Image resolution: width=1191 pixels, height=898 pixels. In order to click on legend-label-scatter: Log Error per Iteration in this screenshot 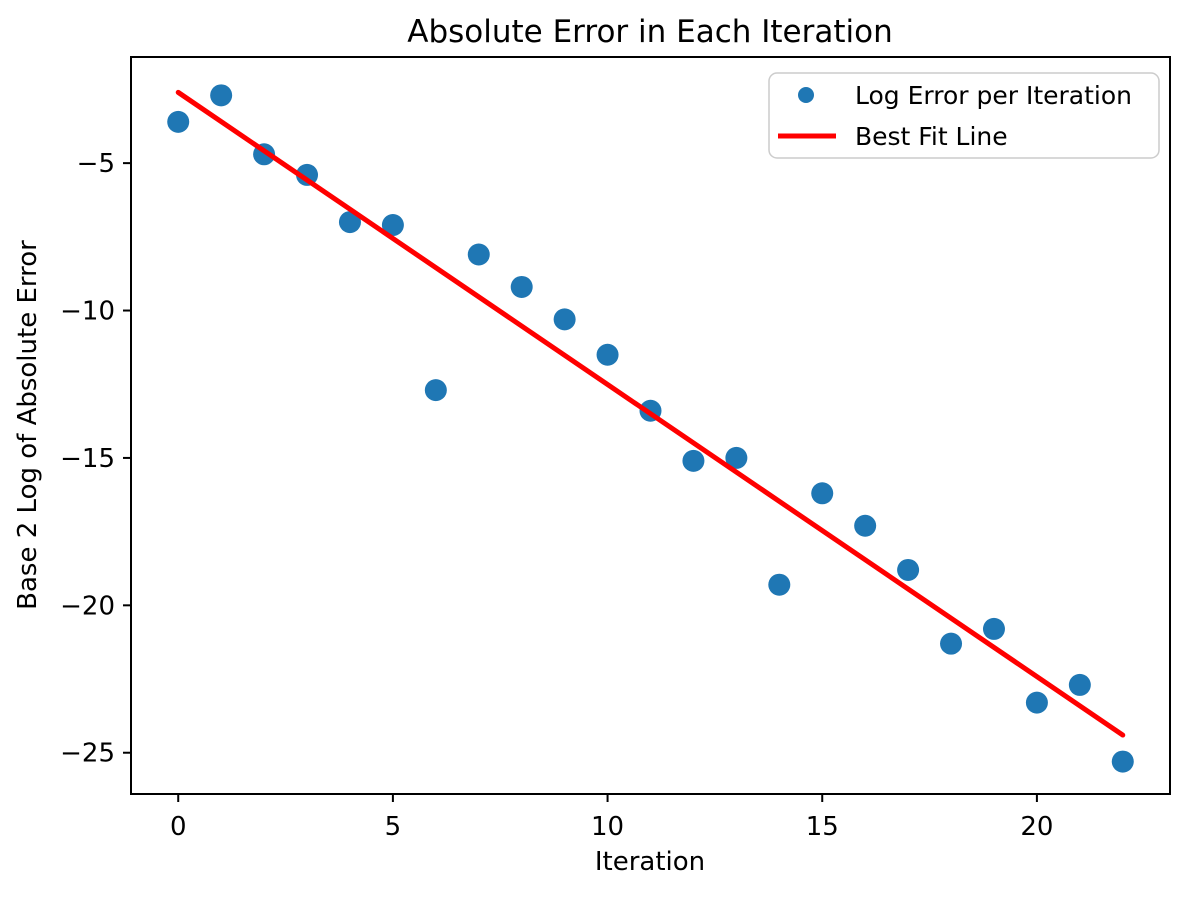, I will do `click(993, 95)`.